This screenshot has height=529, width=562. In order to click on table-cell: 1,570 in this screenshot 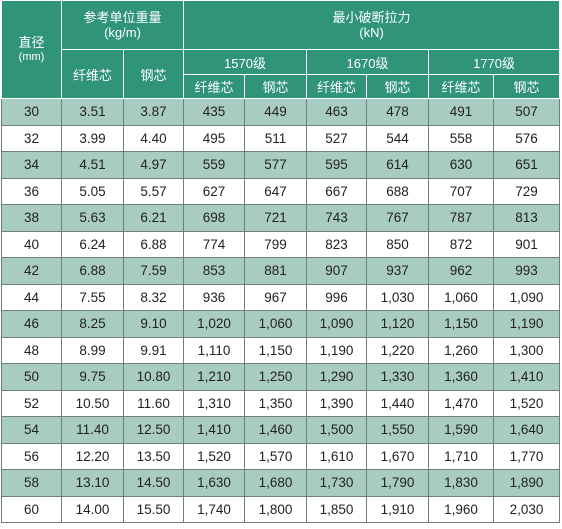, I will do `click(276, 456)`.